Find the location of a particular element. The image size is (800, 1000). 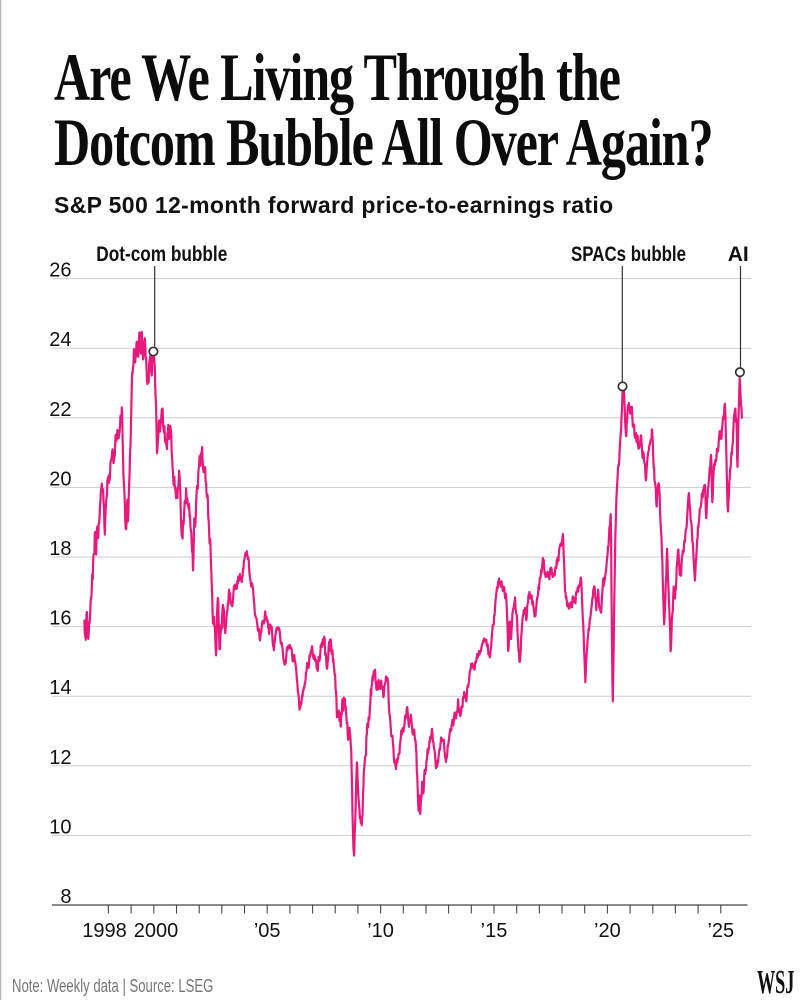

svg-text: ’15 is located at coordinates (494, 931).